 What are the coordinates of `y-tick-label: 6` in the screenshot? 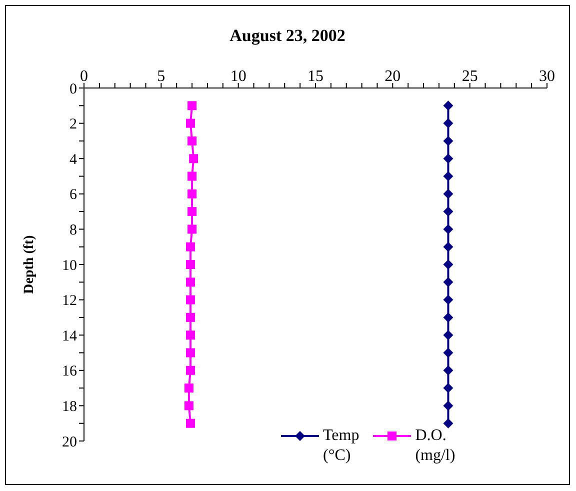 It's located at (74, 195).